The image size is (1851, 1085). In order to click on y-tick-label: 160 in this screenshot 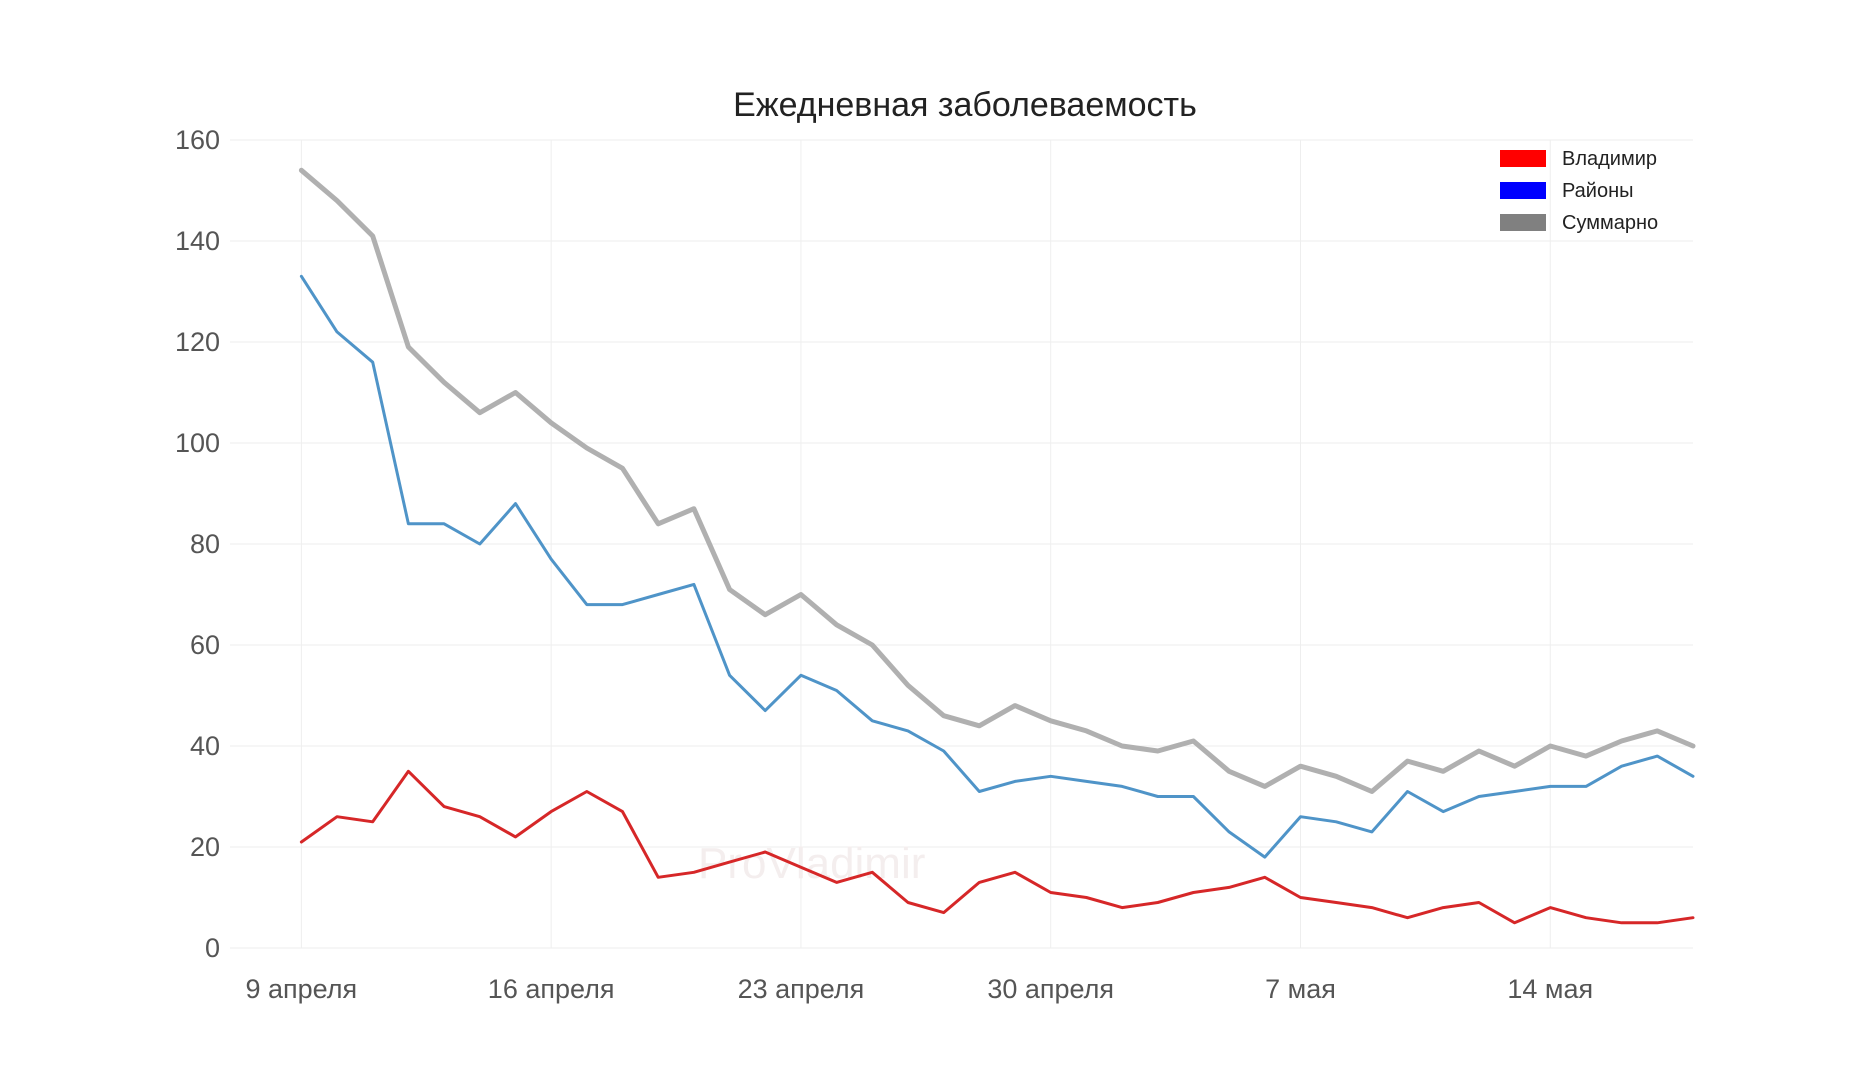, I will do `click(197, 140)`.